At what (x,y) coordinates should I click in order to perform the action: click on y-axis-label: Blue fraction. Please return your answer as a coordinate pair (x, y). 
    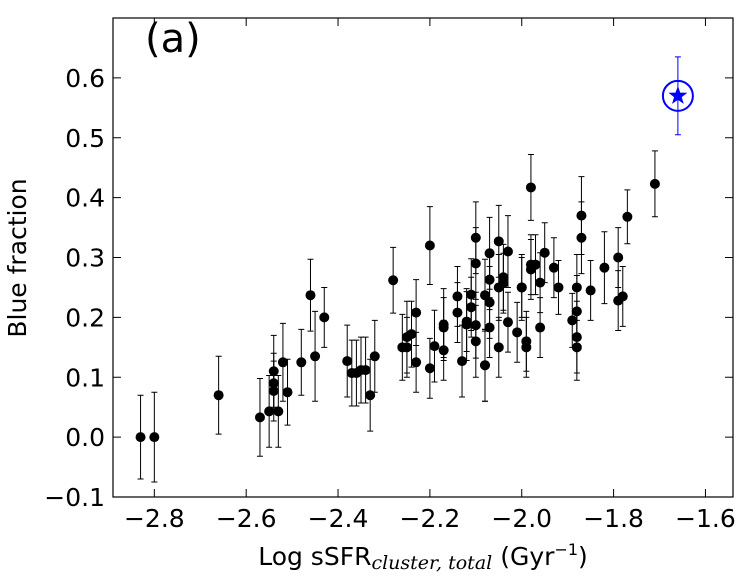
    Looking at the image, I should click on (17, 257).